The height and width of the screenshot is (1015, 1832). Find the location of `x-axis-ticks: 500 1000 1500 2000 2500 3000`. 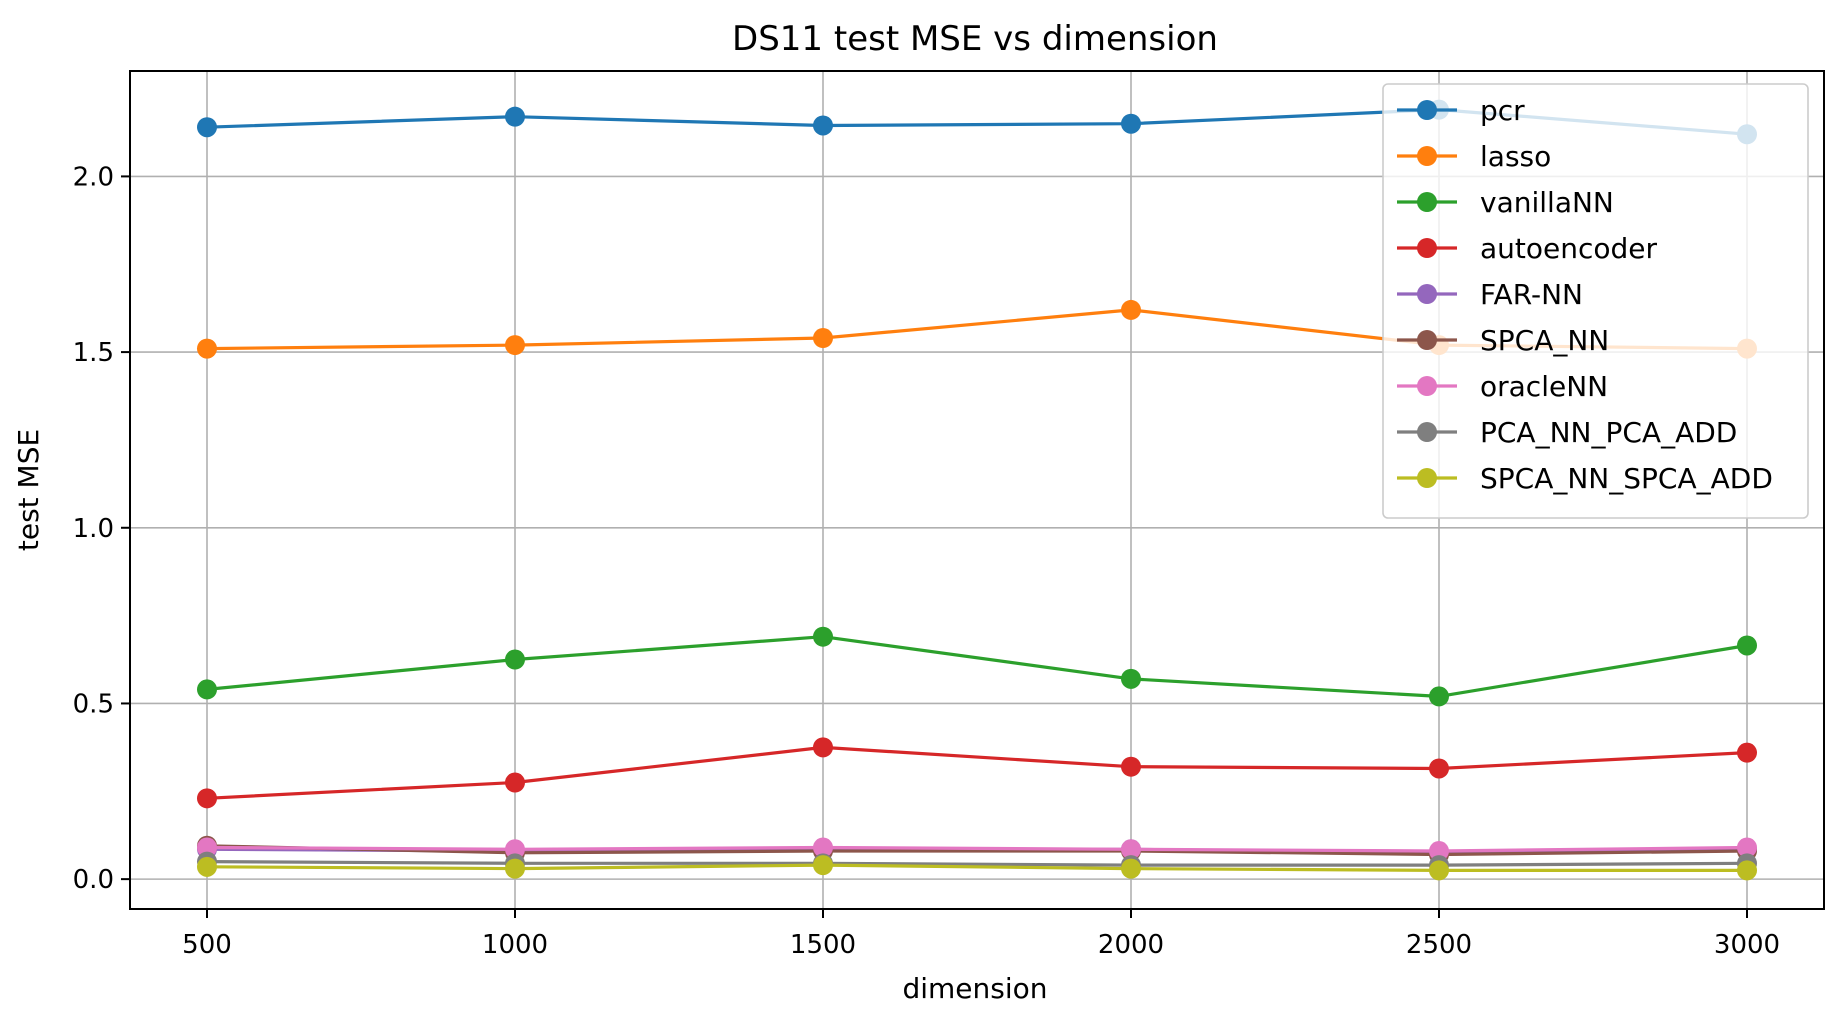

x-axis-ticks: 500 1000 1500 2000 2500 3000 is located at coordinates (981, 934).